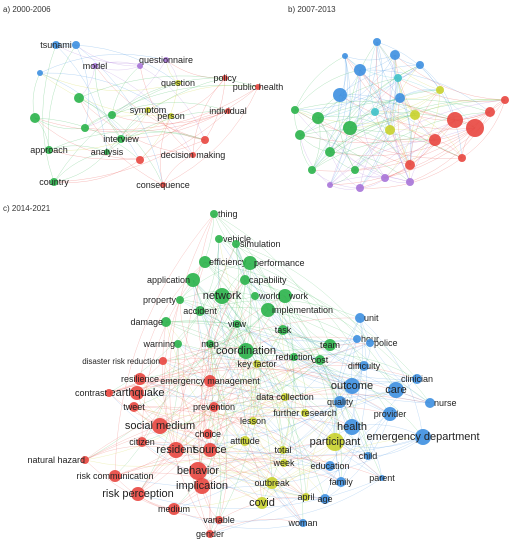 The width and height of the screenshot is (529, 550). I want to click on node-label: tweet, so click(134, 407).